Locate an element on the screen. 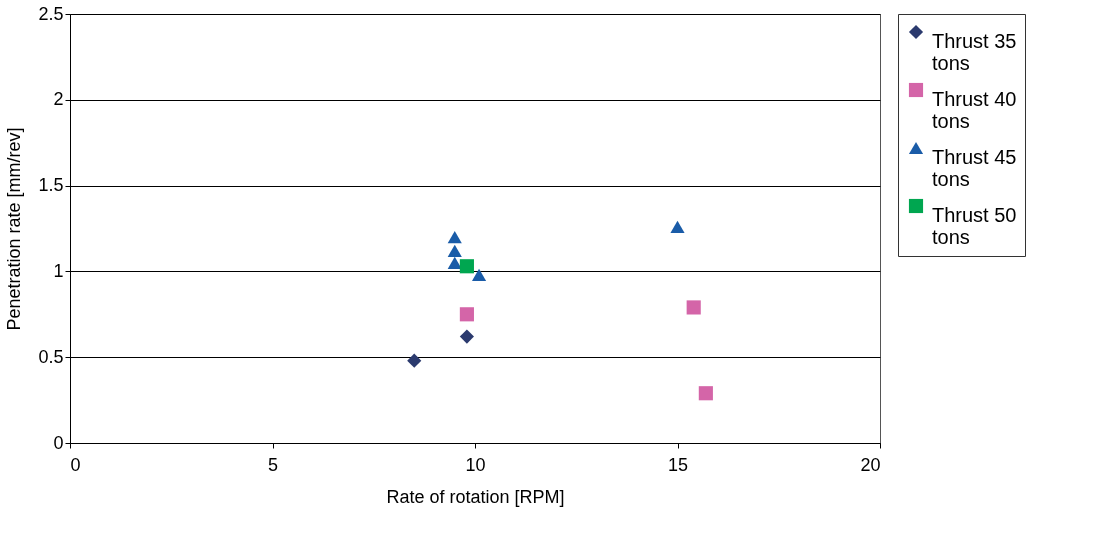 The width and height of the screenshot is (1098, 541). legend-label: Thrust 45 tons is located at coordinates (974, 168).